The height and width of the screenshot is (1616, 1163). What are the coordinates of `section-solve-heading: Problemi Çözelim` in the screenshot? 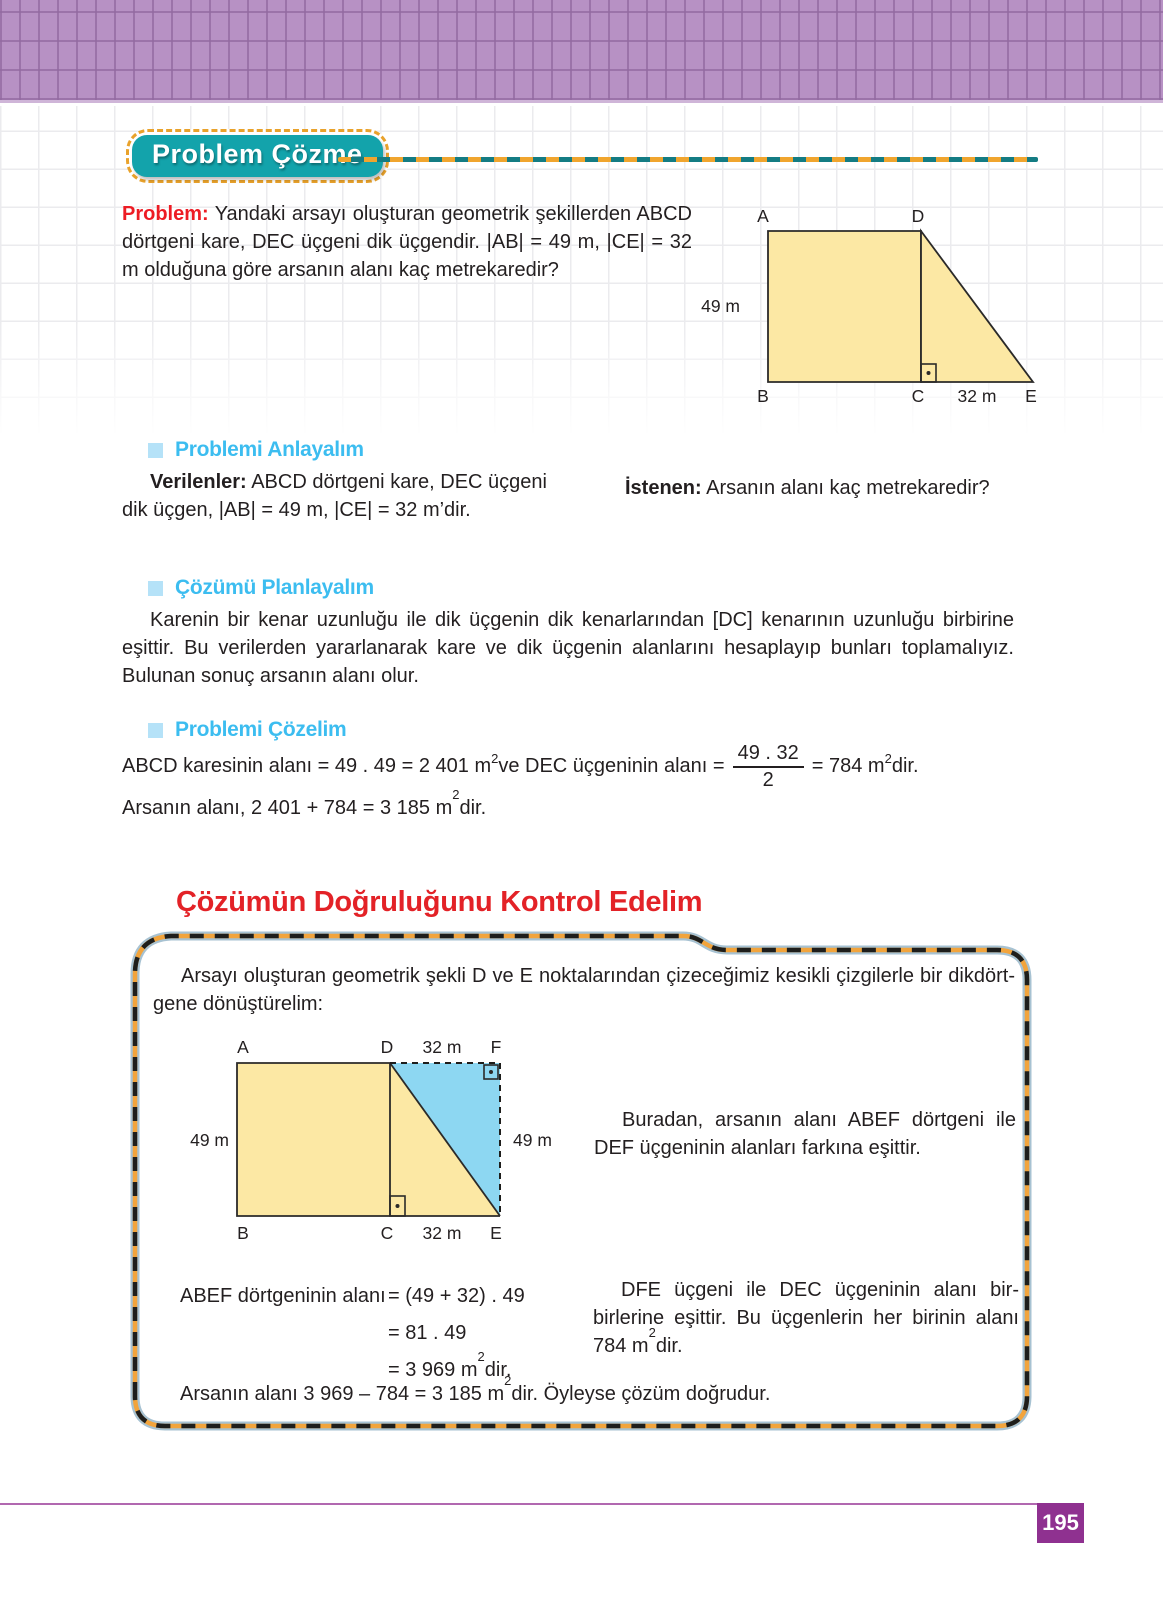 It's located at (247, 730).